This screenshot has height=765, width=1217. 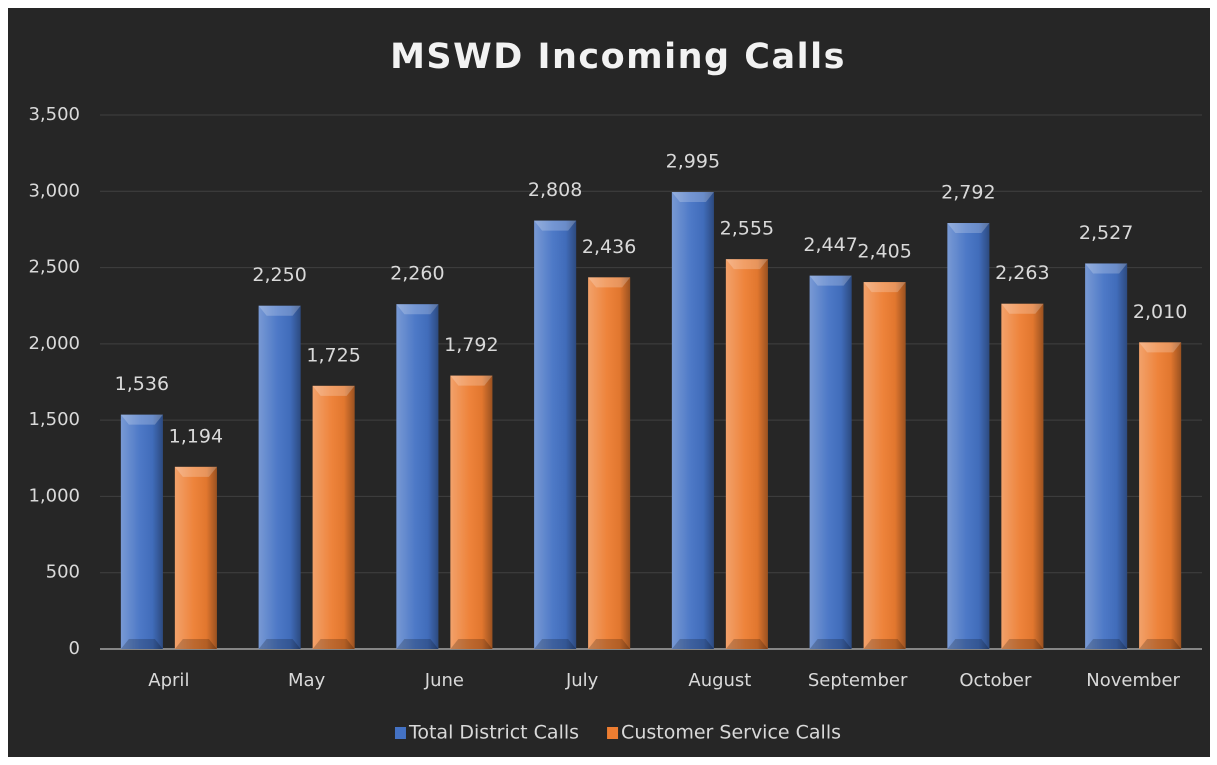 I want to click on legend-label: Total District Calls, so click(x=493, y=733).